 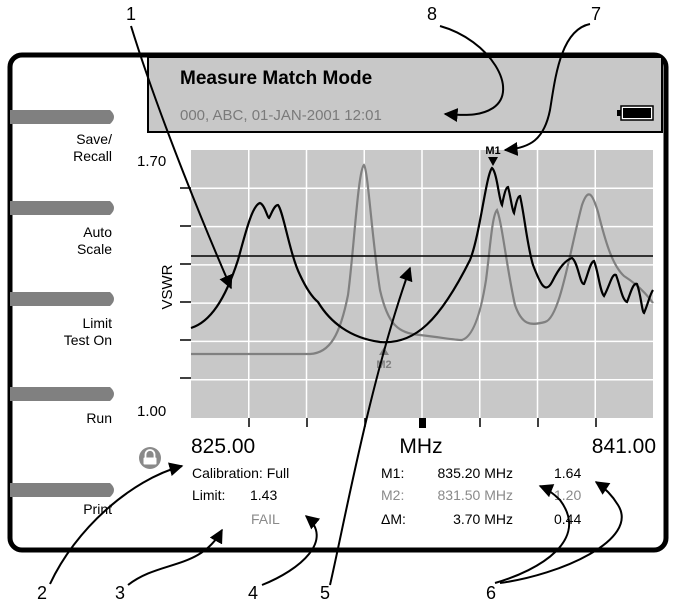 What do you see at coordinates (131, 14) in the screenshot?
I see `callout-number: 1` at bounding box center [131, 14].